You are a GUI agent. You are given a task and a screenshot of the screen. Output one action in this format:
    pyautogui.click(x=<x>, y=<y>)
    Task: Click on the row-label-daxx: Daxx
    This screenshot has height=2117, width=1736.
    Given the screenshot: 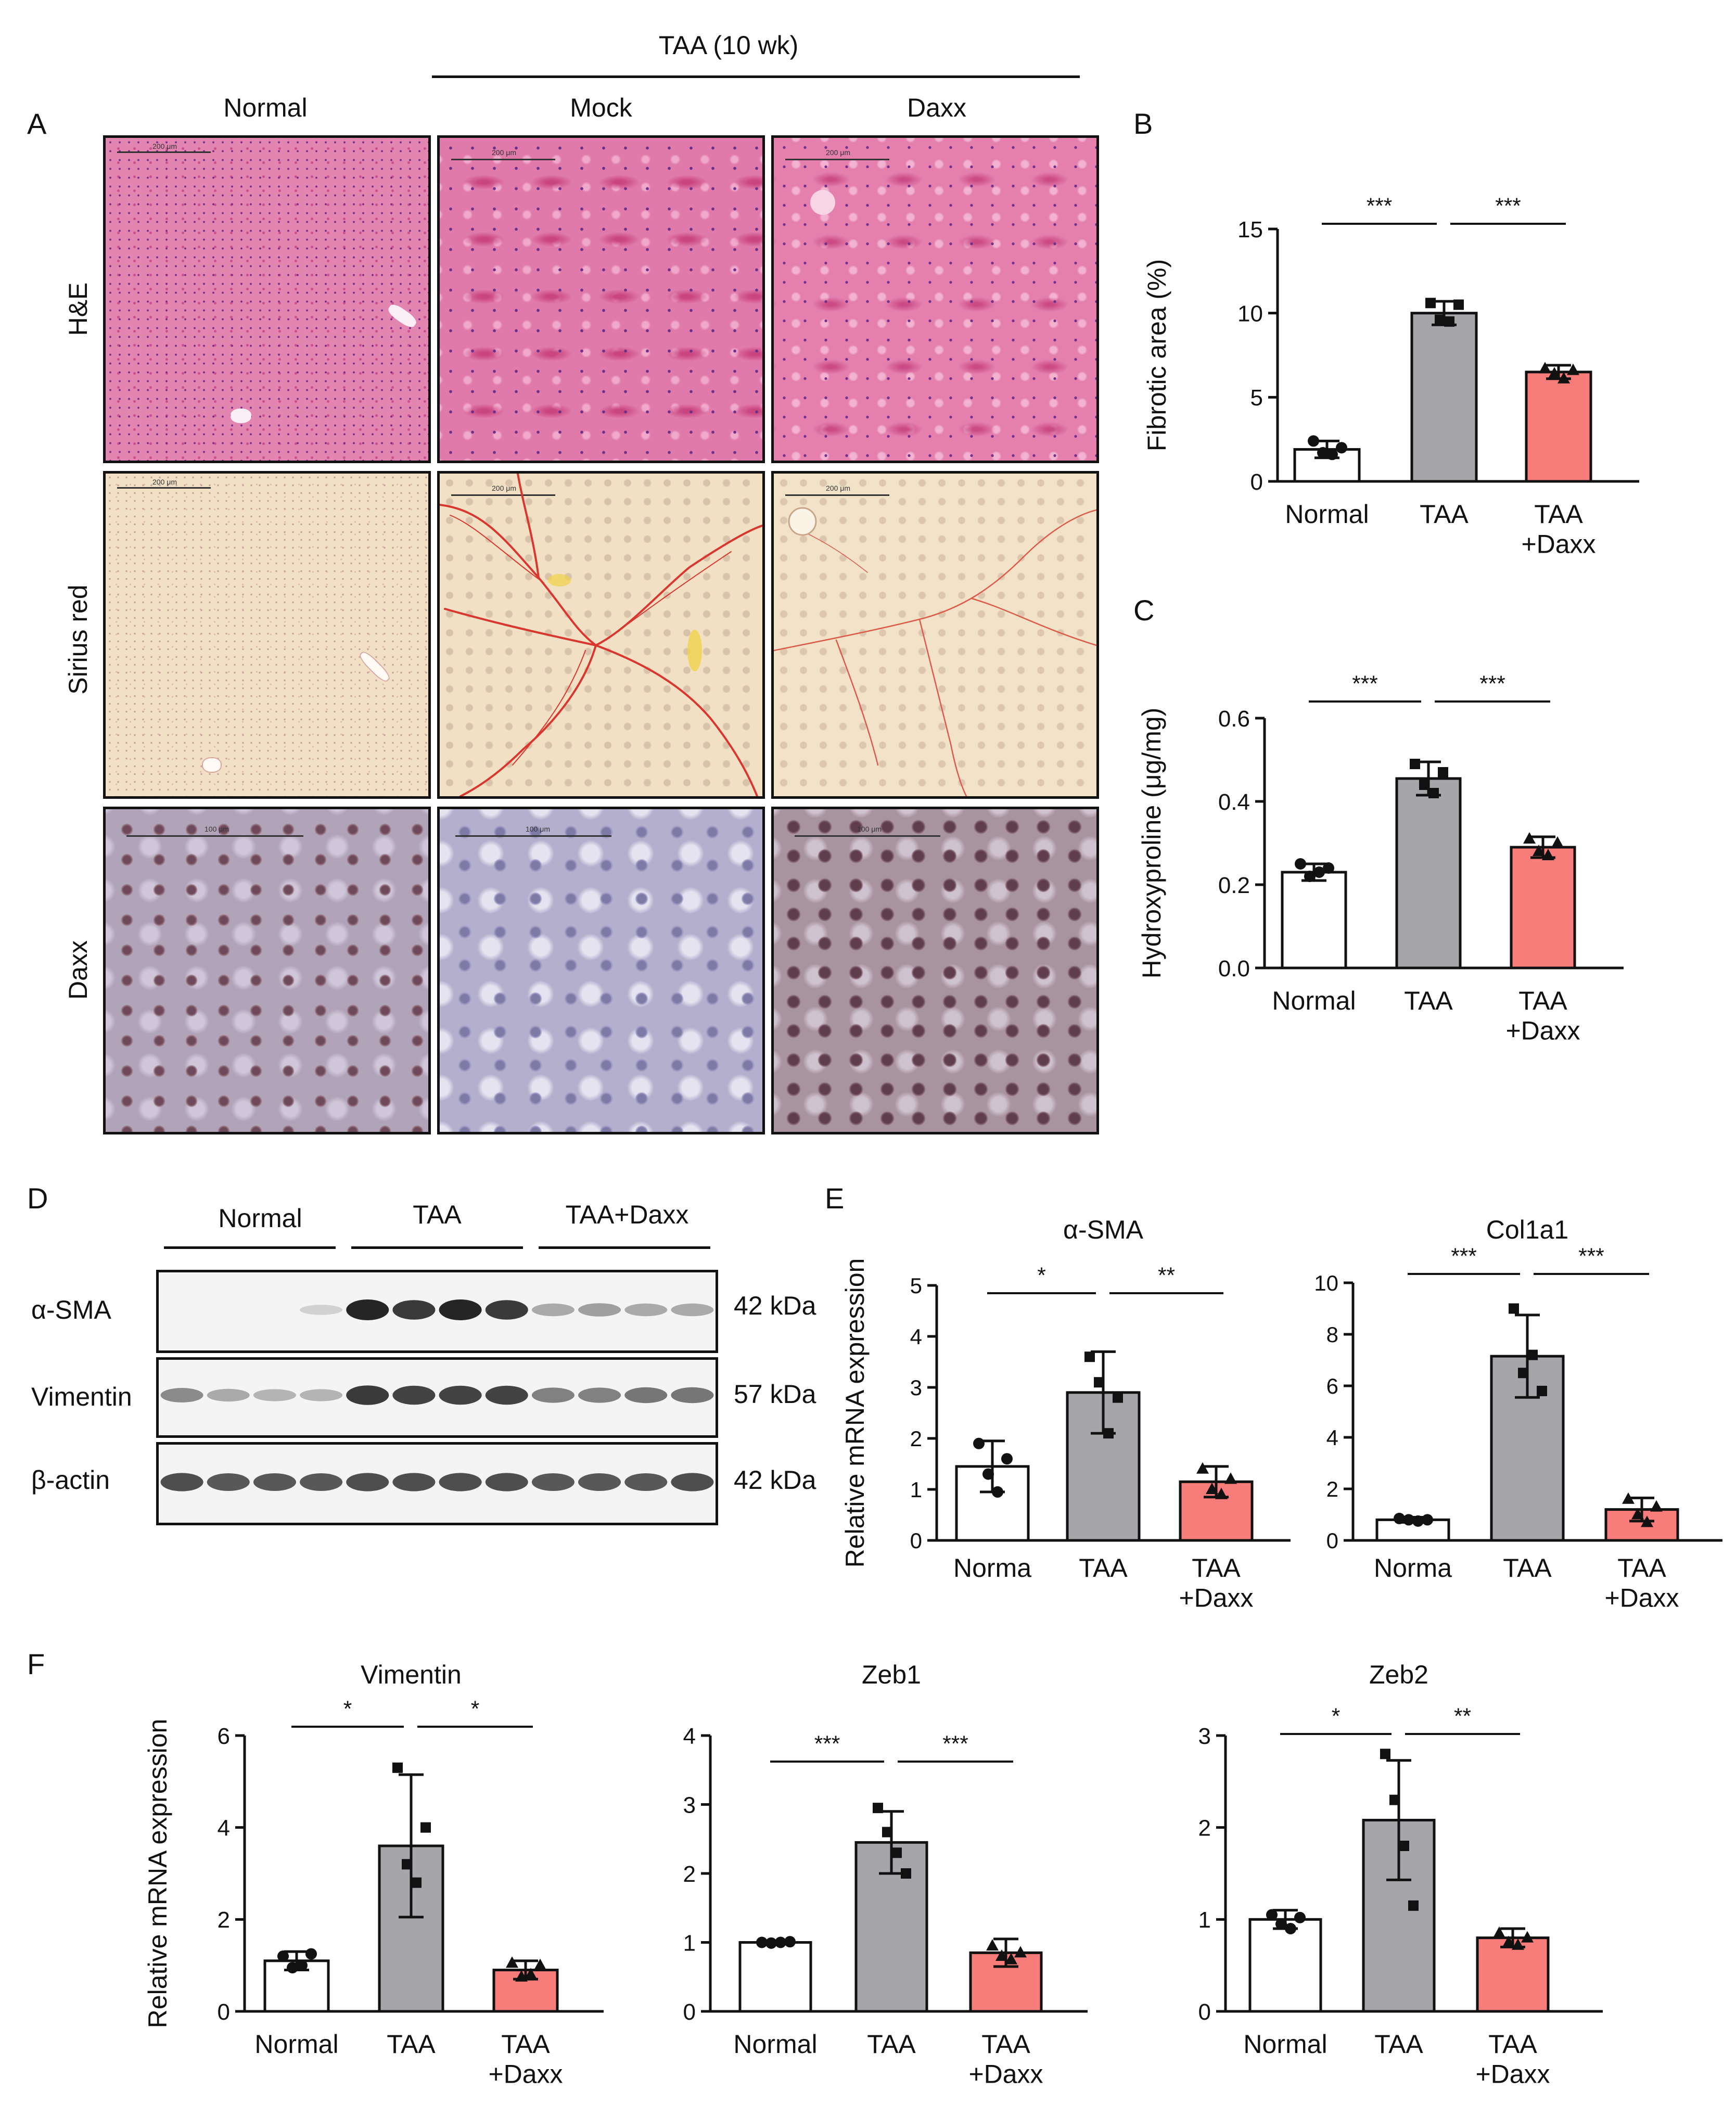 What is the action you would take?
    pyautogui.click(x=78, y=970)
    